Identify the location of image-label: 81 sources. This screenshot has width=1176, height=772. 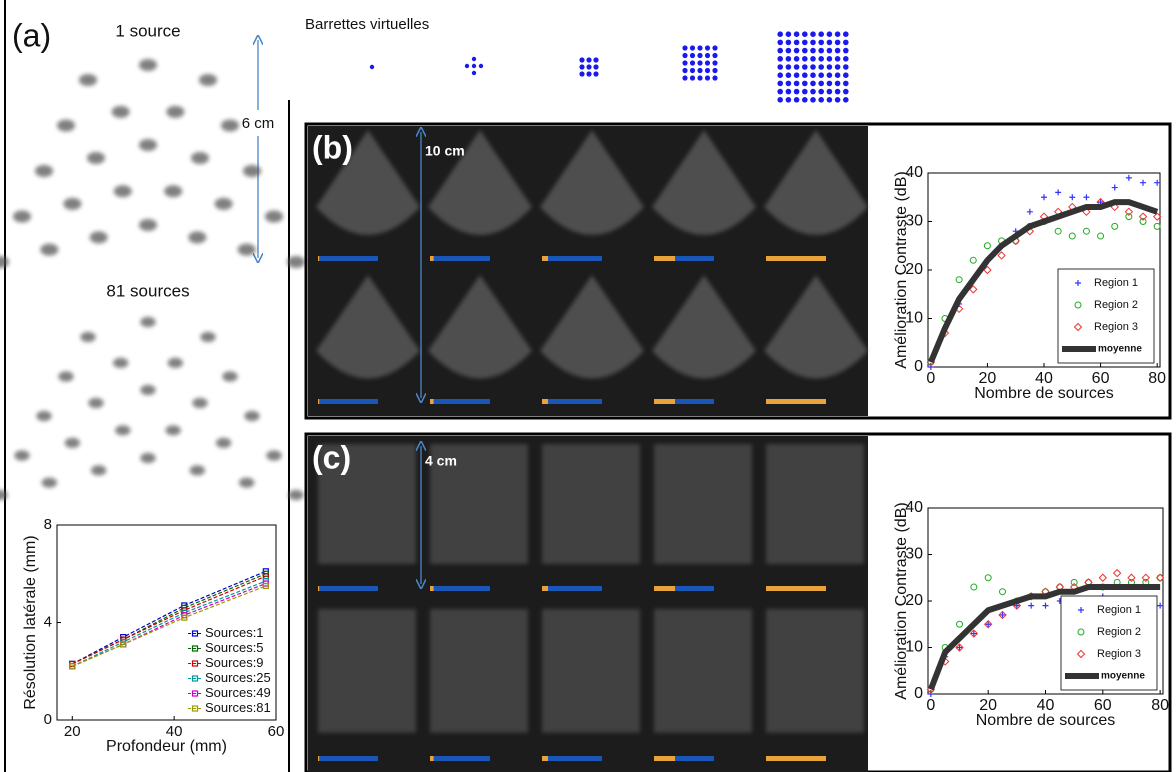
(147, 290).